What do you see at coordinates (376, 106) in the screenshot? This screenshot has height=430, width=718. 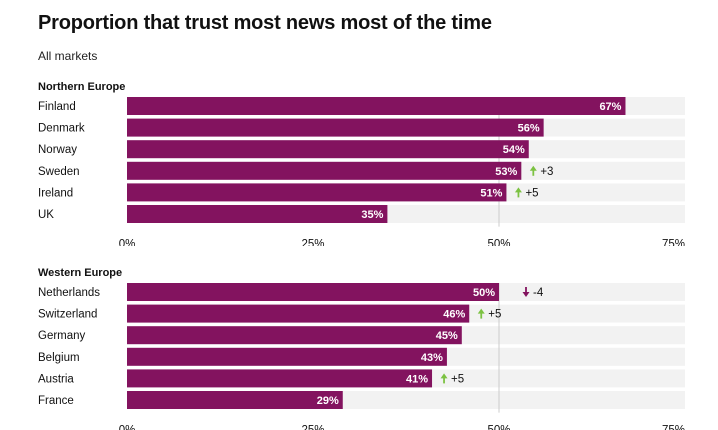 I see `bar-finland` at bounding box center [376, 106].